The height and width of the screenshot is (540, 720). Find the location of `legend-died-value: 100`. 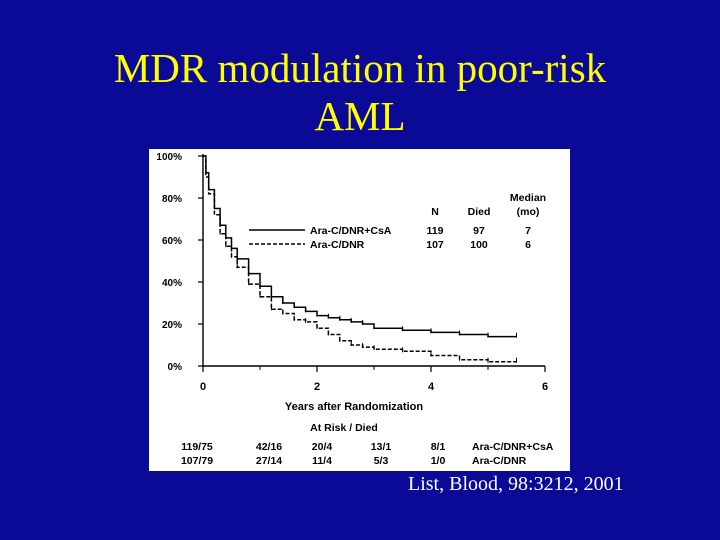

legend-died-value: 100 is located at coordinates (479, 245).